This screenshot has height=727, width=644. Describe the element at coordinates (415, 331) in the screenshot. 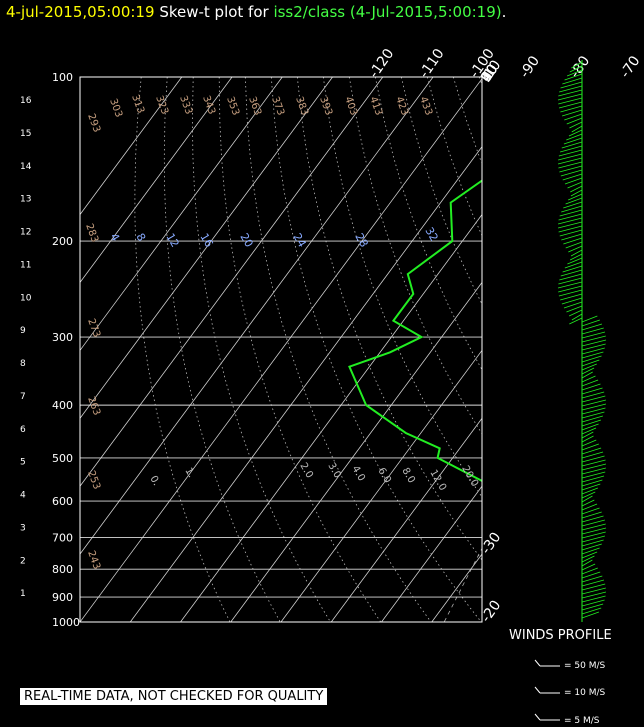

I see `dewpoint-trace` at that location.